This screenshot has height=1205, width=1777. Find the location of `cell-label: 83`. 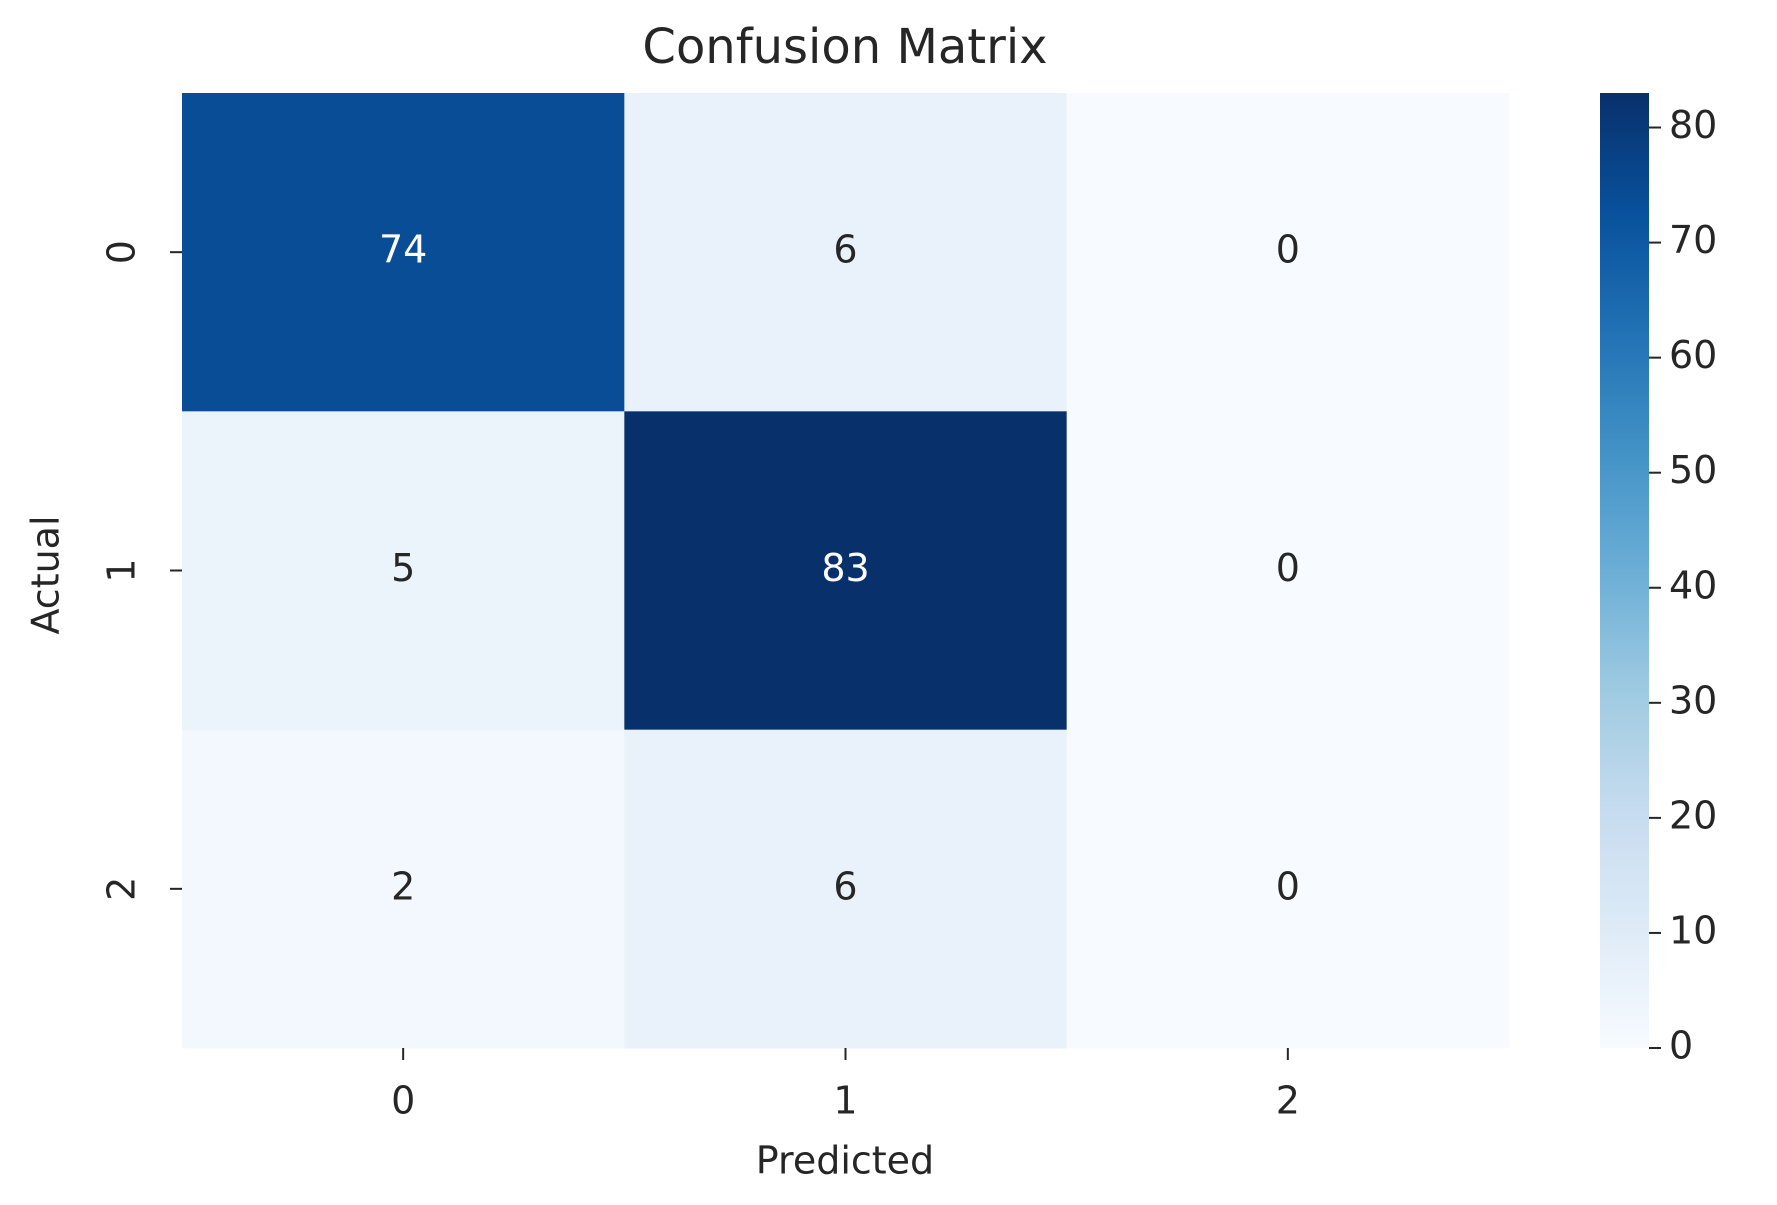

cell-label: 83 is located at coordinates (845, 568).